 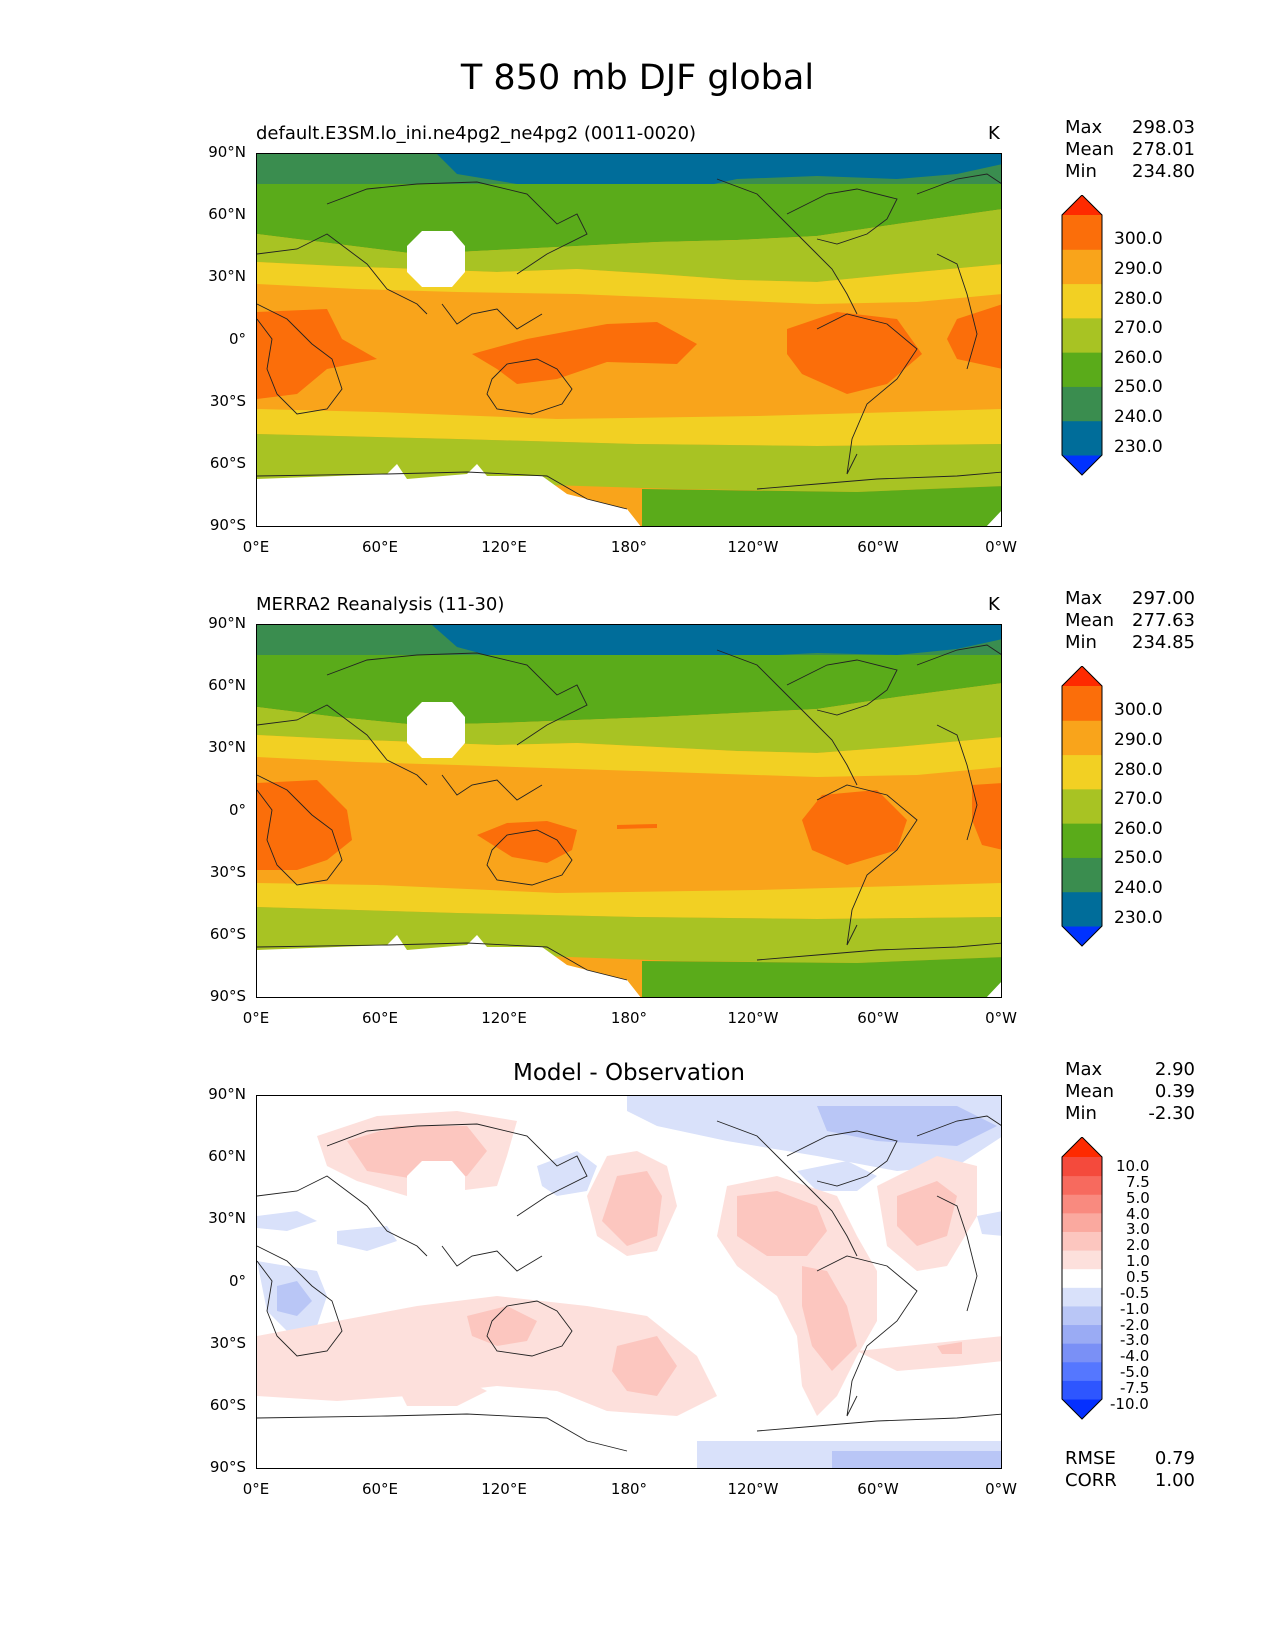 I want to click on stat-max: 298.03, so click(x=1163, y=127).